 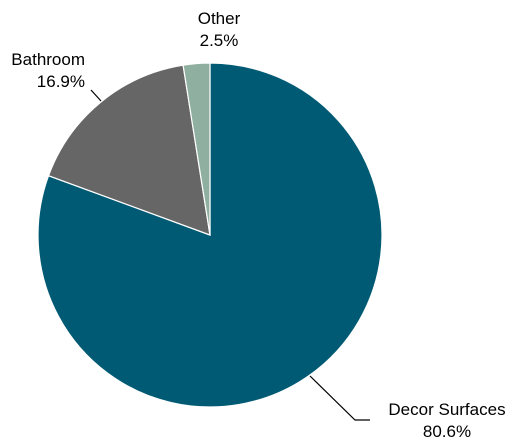 What do you see at coordinates (96, 95) in the screenshot?
I see `leader-line-bathroom` at bounding box center [96, 95].